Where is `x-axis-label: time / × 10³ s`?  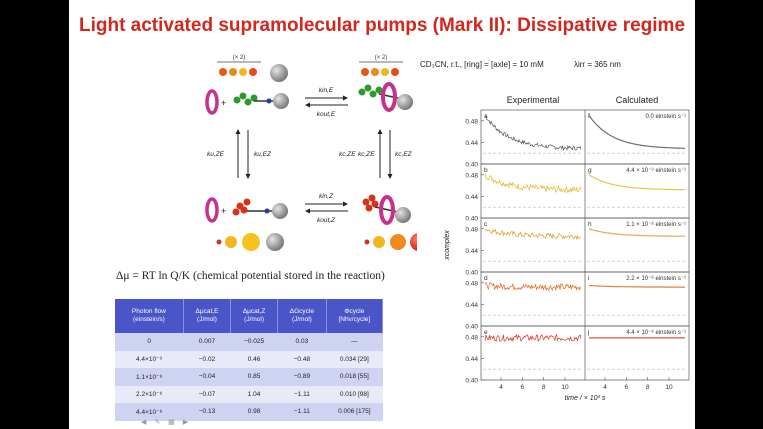
x-axis-label: time / × 10³ s is located at coordinates (585, 398).